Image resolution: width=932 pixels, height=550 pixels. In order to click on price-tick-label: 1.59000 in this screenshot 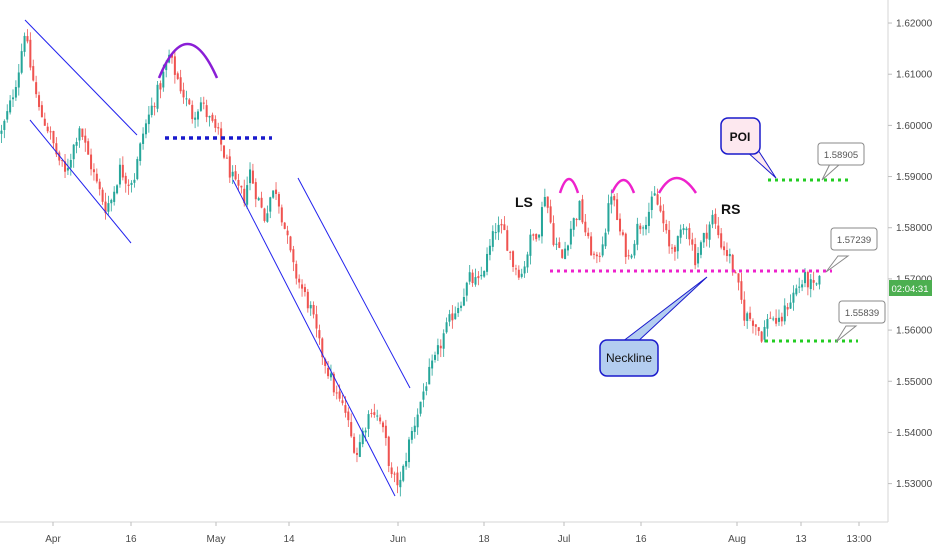, I will do `click(914, 177)`.